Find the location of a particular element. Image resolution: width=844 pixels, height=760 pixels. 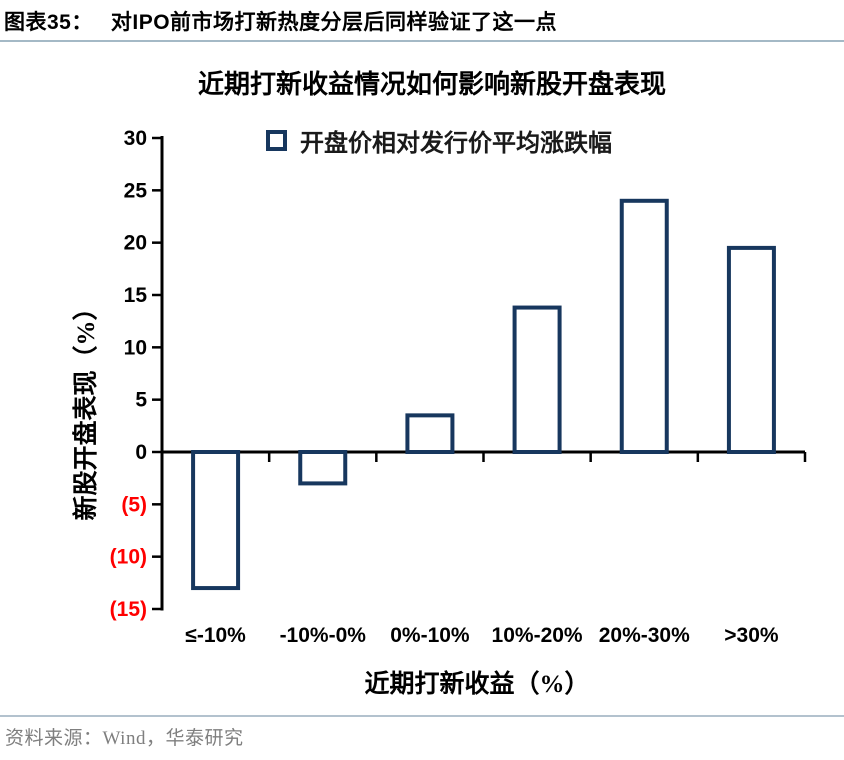

x-category-label: >30% is located at coordinates (751, 635).